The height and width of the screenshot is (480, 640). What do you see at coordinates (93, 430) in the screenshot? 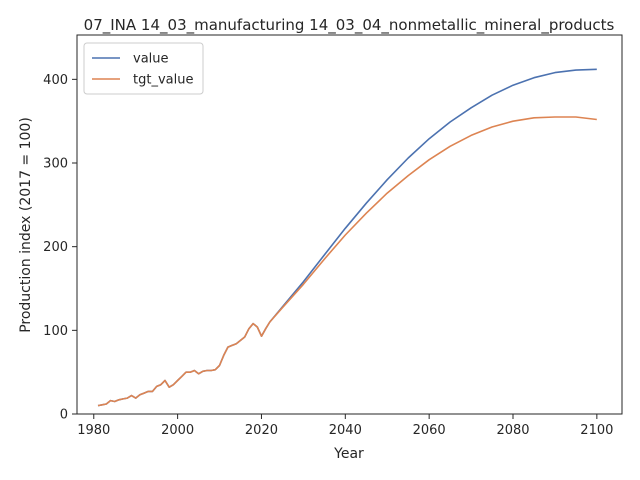
I see `x-tick-label: 1980` at bounding box center [93, 430].